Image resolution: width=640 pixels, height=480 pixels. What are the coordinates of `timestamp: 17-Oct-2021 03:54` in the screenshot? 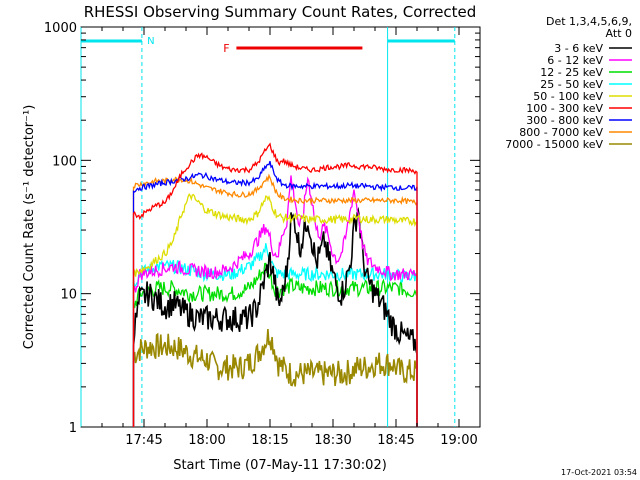 It's located at (599, 472).